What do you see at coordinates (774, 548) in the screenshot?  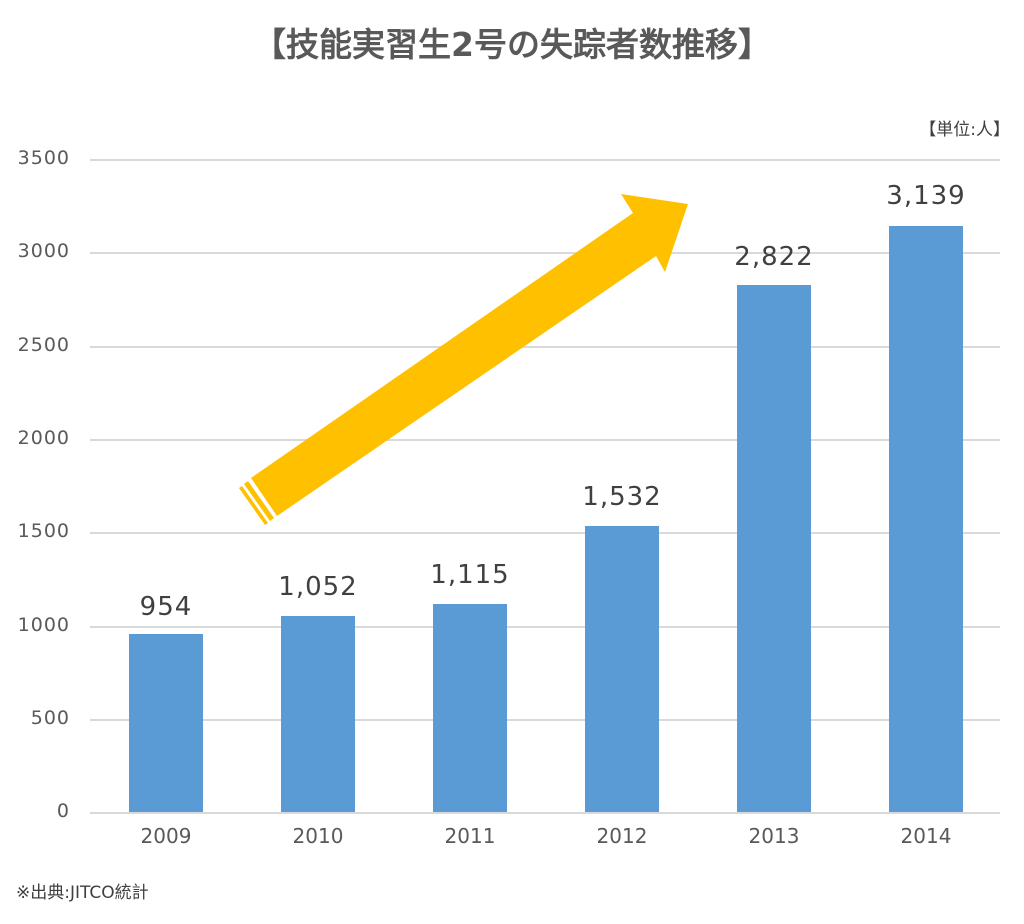 I see `bar-2013` at bounding box center [774, 548].